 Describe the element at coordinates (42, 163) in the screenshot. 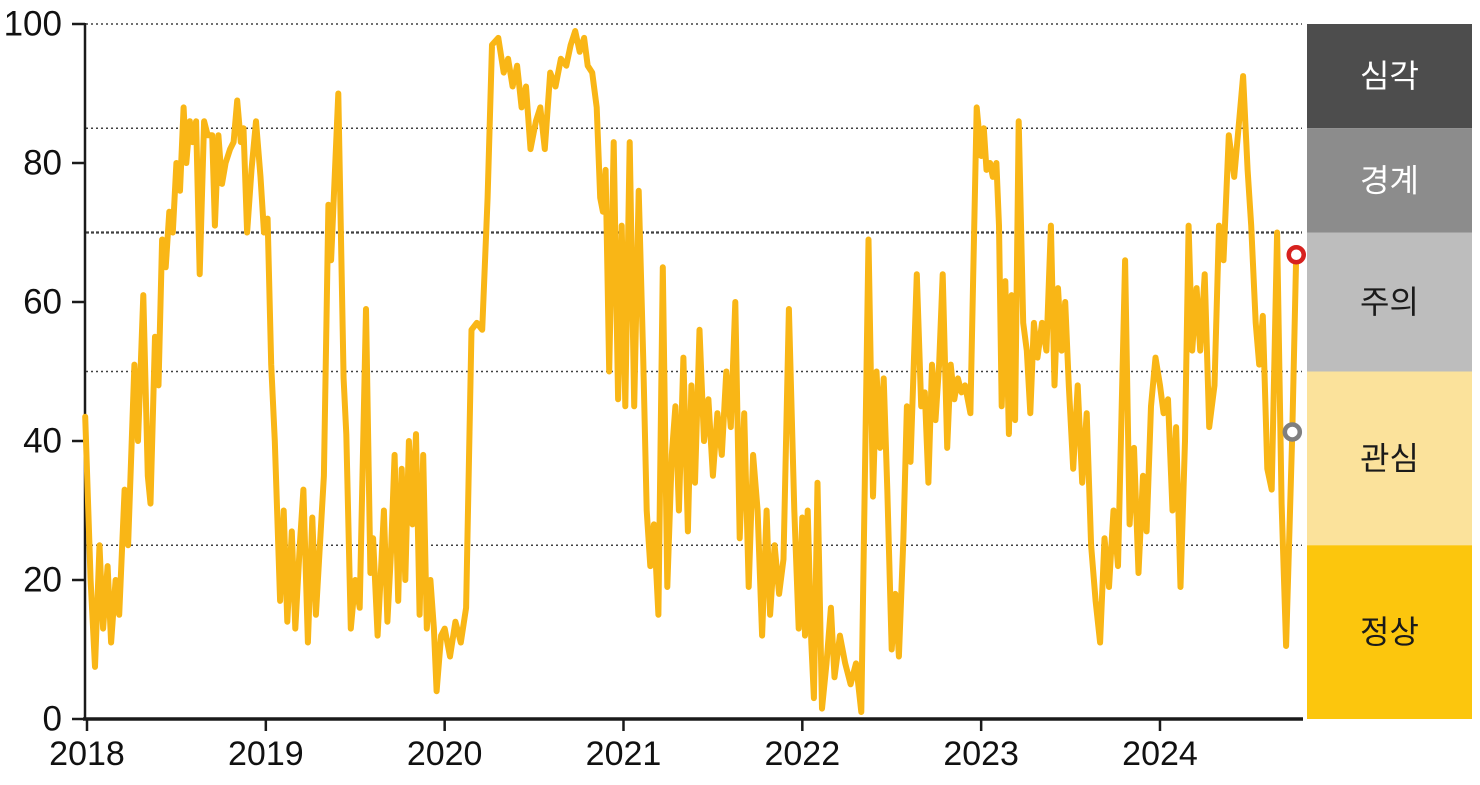

I see `y-tick-label: 80` at that location.